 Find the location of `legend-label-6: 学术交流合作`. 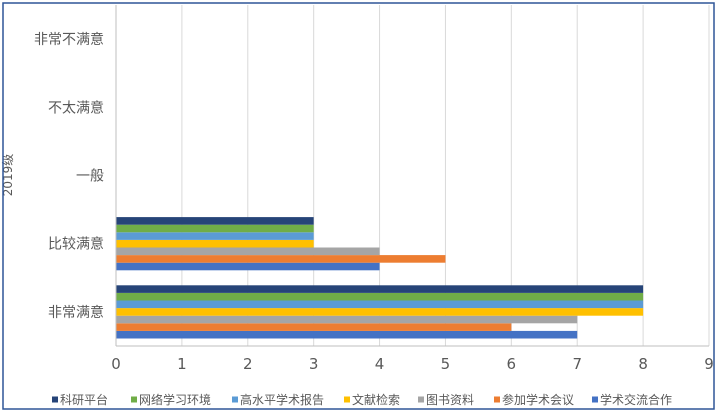

legend-label-6: 学术交流合作 is located at coordinates (636, 399).